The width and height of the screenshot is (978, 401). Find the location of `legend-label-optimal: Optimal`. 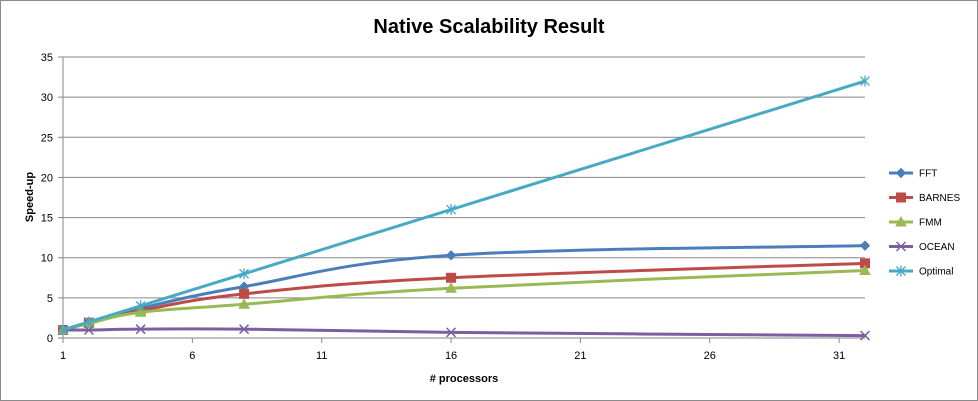

legend-label-optimal: Optimal is located at coordinates (936, 272).